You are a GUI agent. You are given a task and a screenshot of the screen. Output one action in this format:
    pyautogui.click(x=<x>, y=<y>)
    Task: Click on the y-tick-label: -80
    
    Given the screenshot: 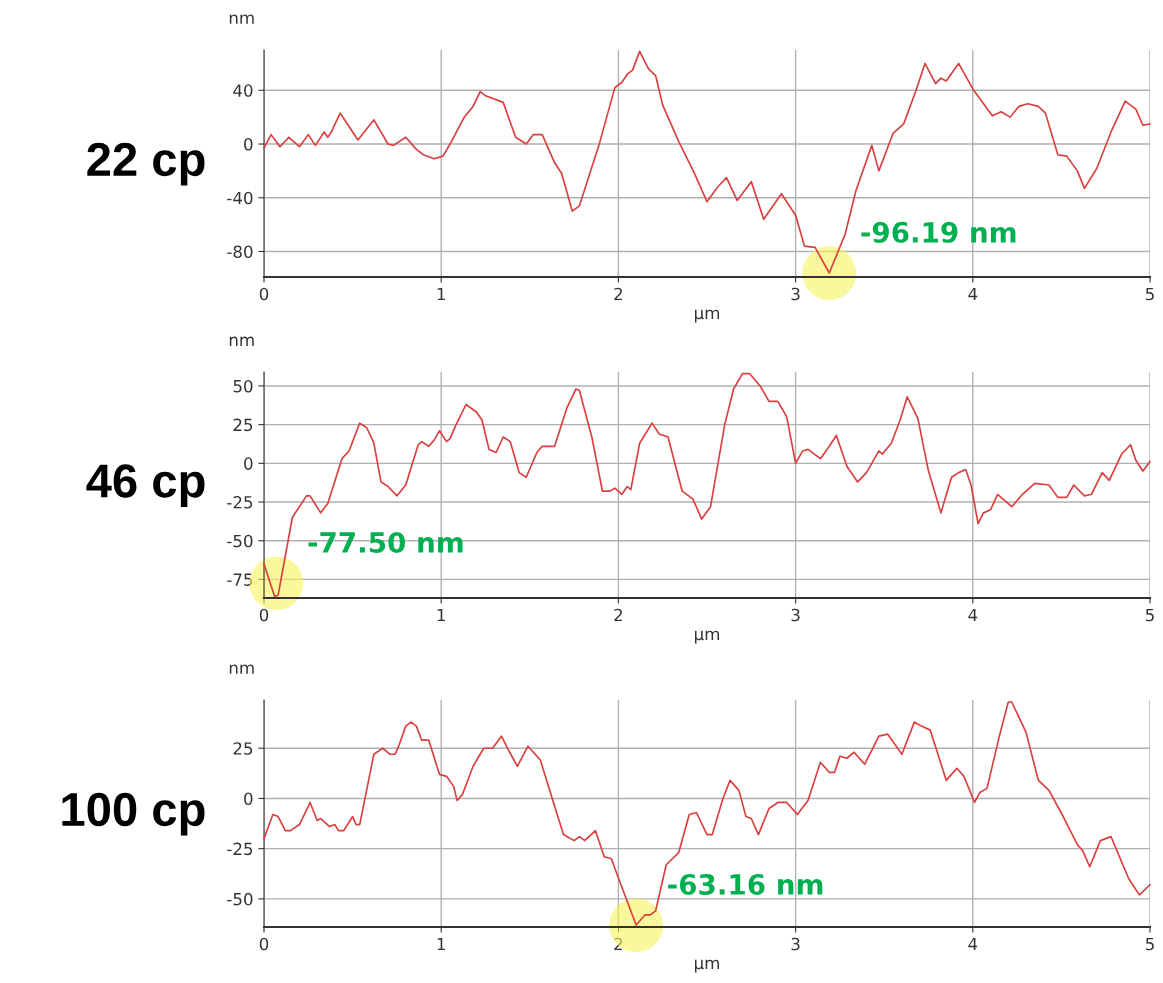 What is the action you would take?
    pyautogui.click(x=240, y=252)
    